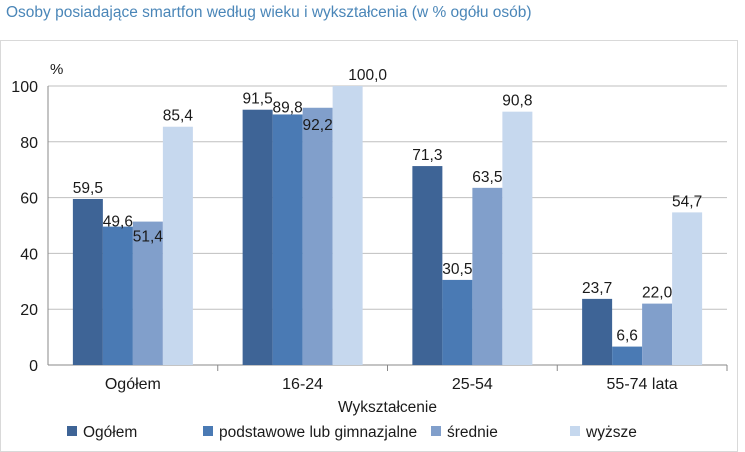 Image resolution: width=745 pixels, height=452 pixels. Describe the element at coordinates (627, 336) in the screenshot. I see `data-label: 6,6` at that location.